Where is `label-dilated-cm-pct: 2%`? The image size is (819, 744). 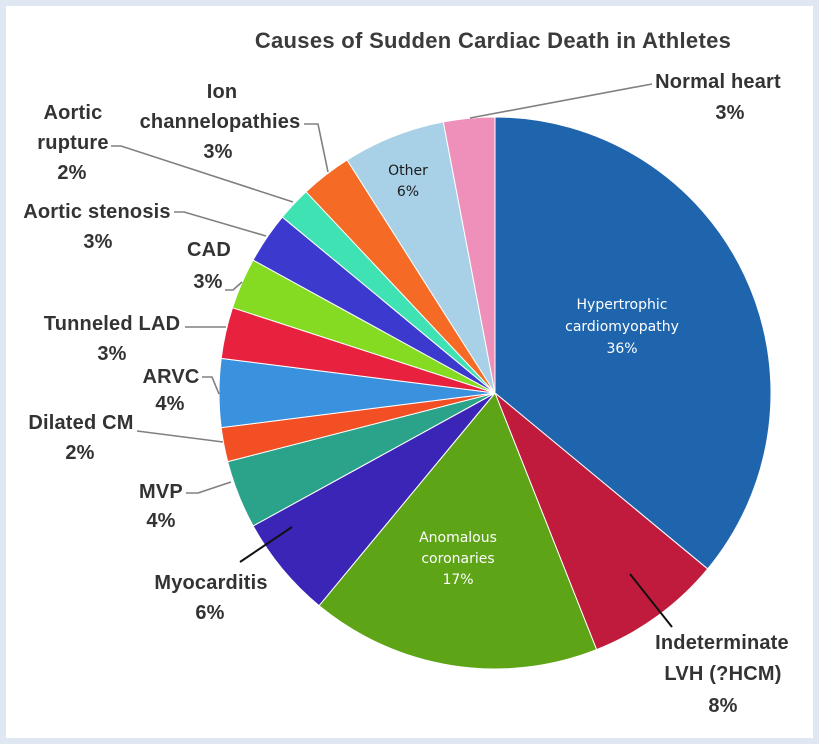
label-dilated-cm-pct: 2% is located at coordinates (79, 453).